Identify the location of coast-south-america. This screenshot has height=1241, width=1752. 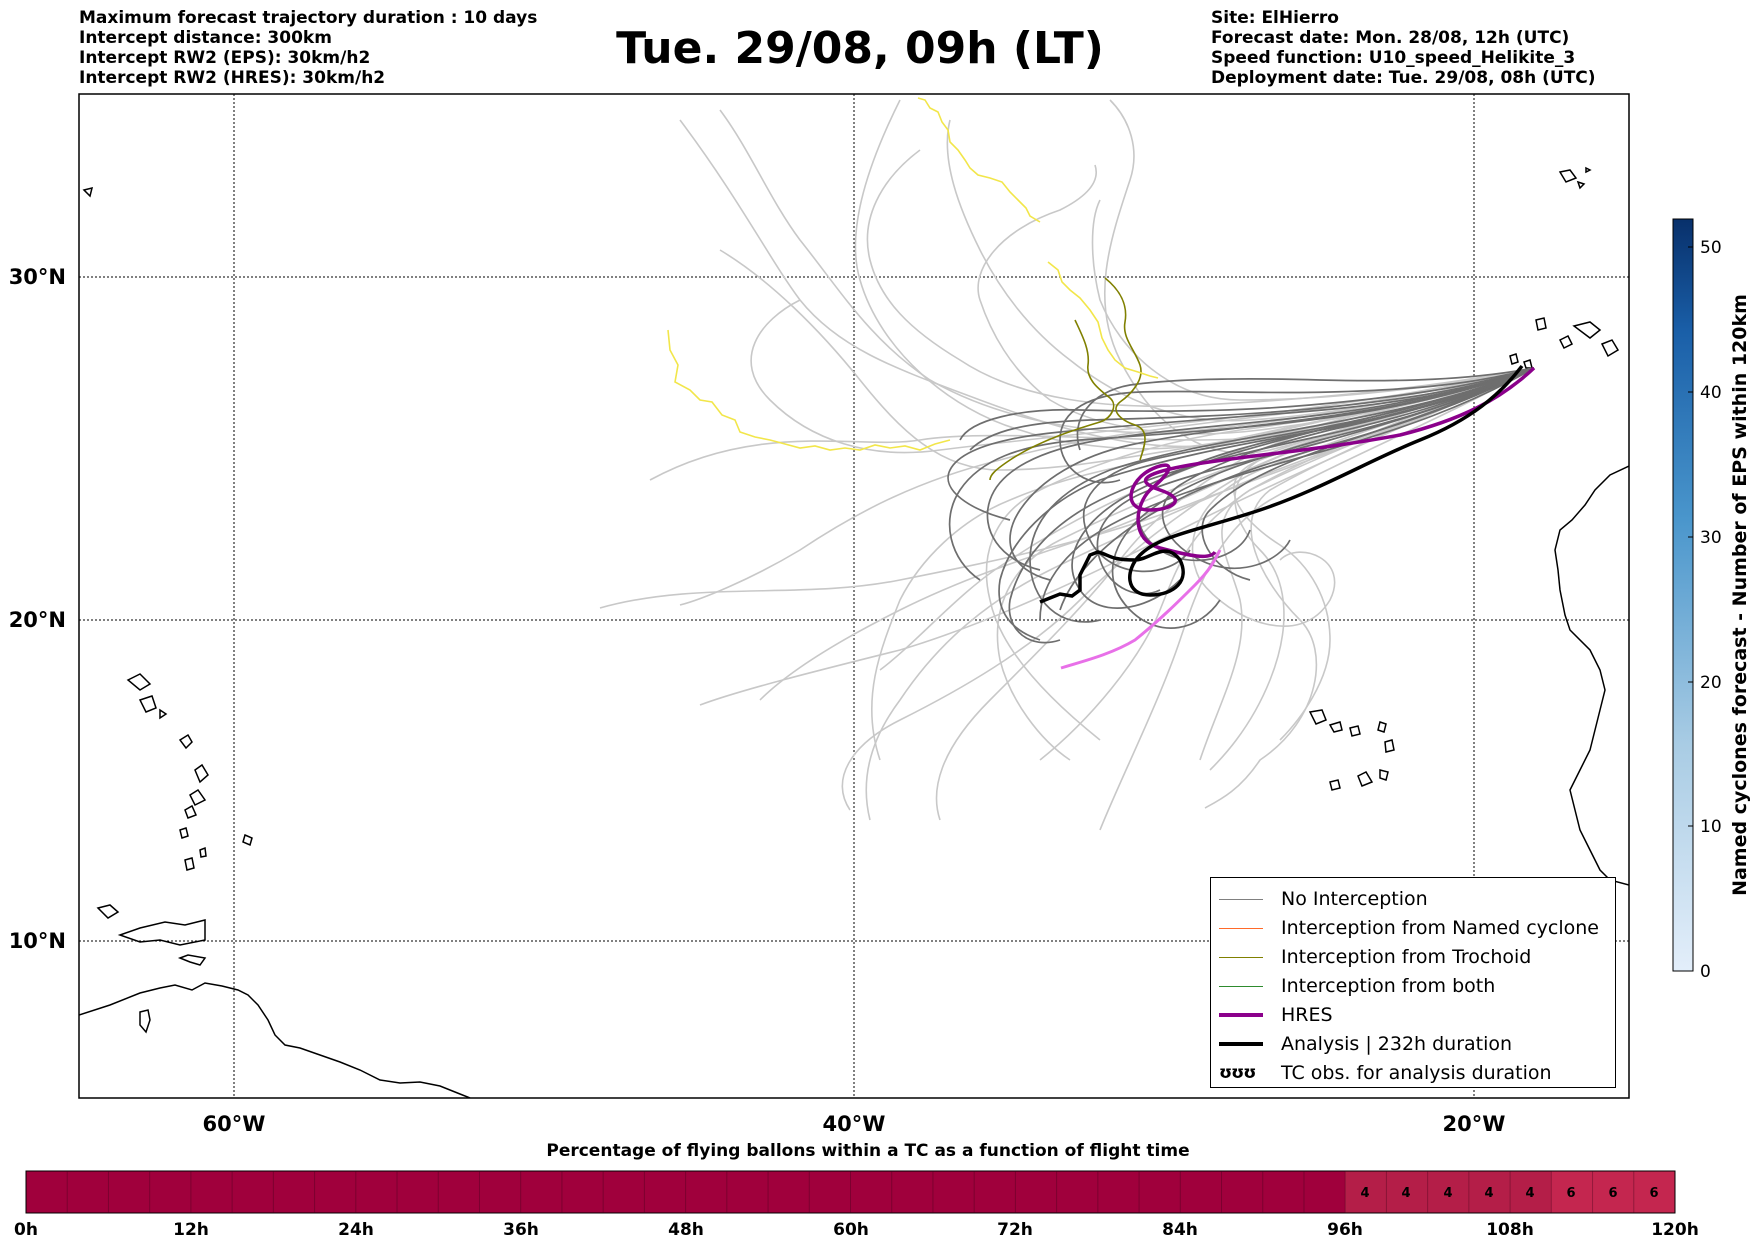
(275, 1040).